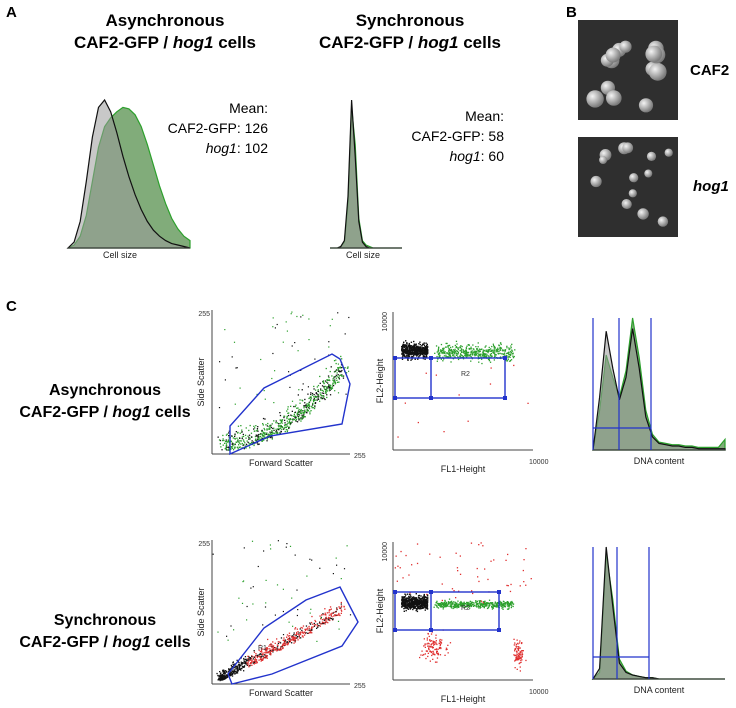 The height and width of the screenshot is (708, 736). What do you see at coordinates (395, 630) in the screenshot?
I see `gate-handle` at bounding box center [395, 630].